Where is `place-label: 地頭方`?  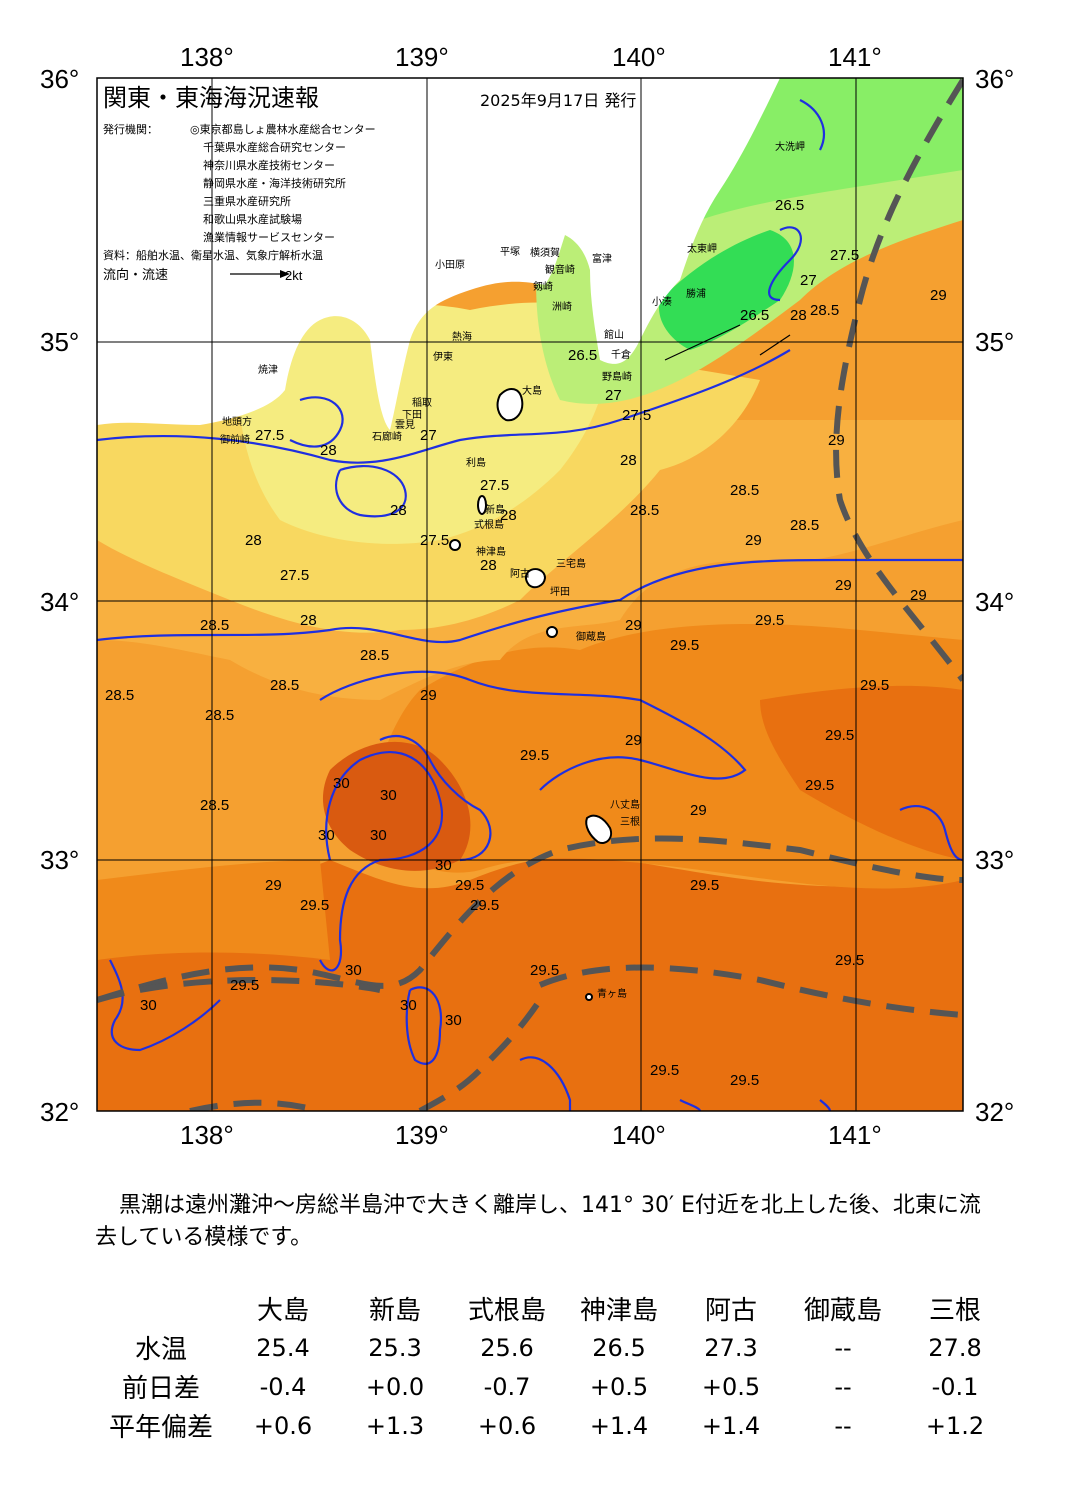 place-label: 地頭方 is located at coordinates (237, 421).